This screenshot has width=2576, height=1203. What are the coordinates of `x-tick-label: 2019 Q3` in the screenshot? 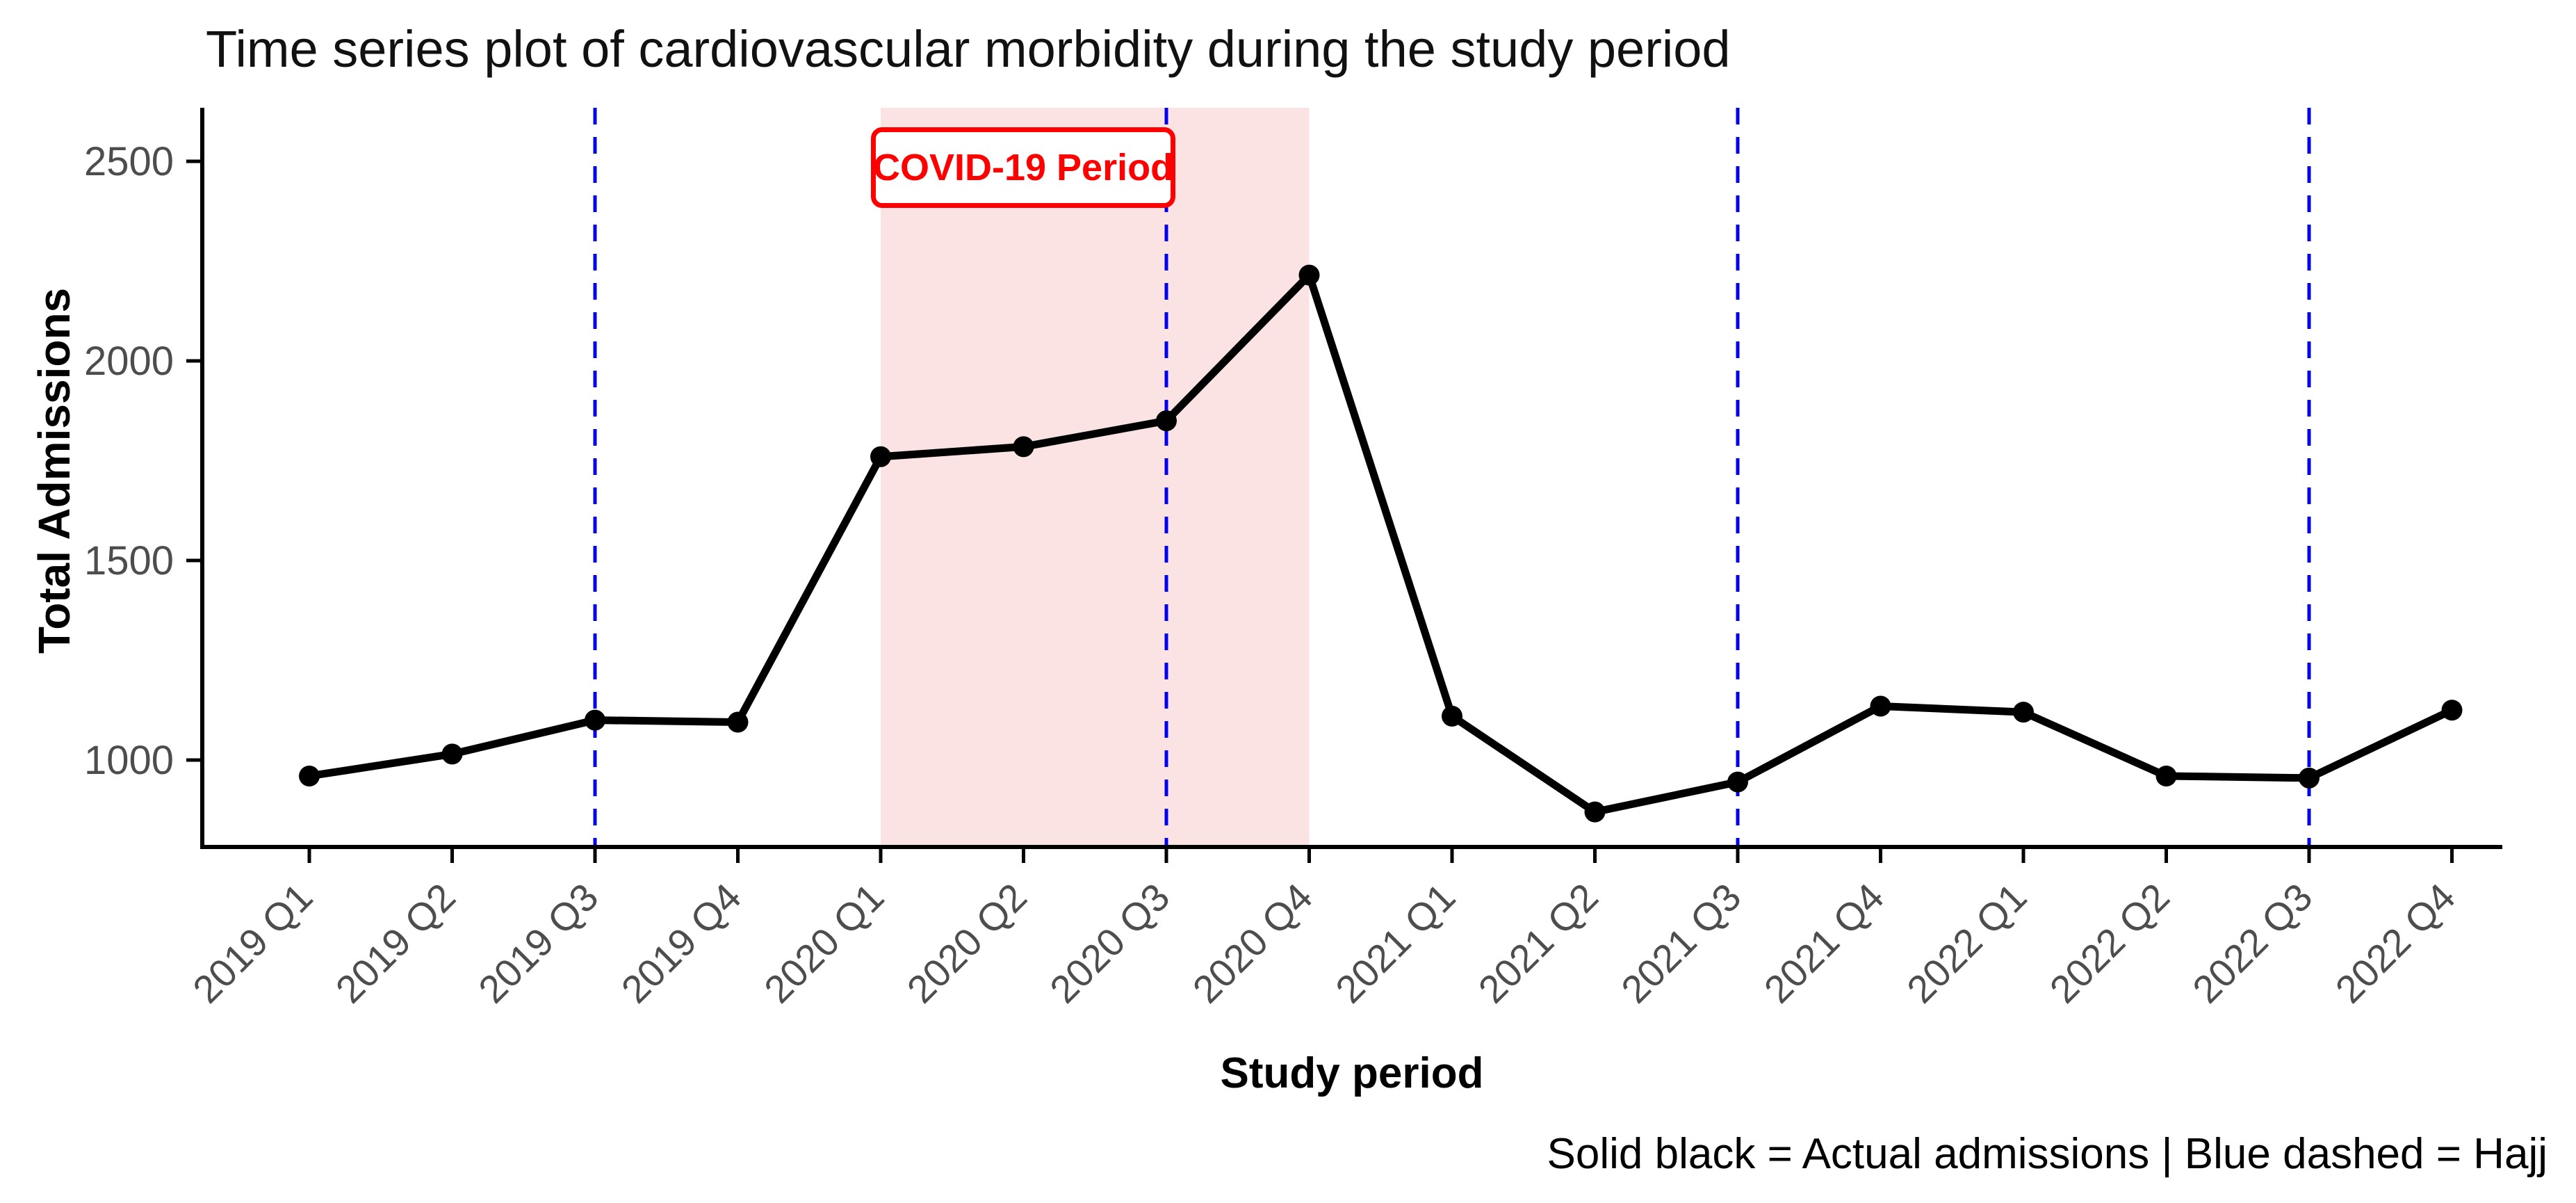 It's located at (538, 943).